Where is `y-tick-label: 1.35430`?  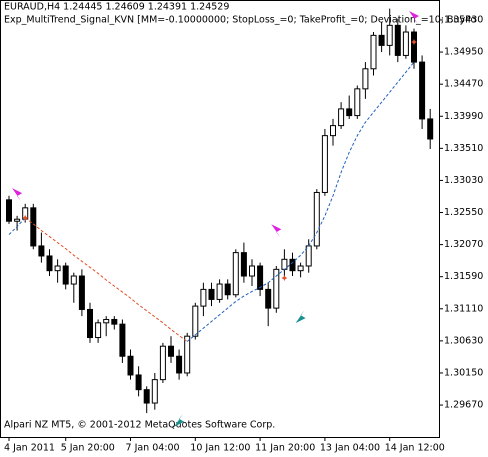
y-tick-label: 1.35430 is located at coordinates (463, 19).